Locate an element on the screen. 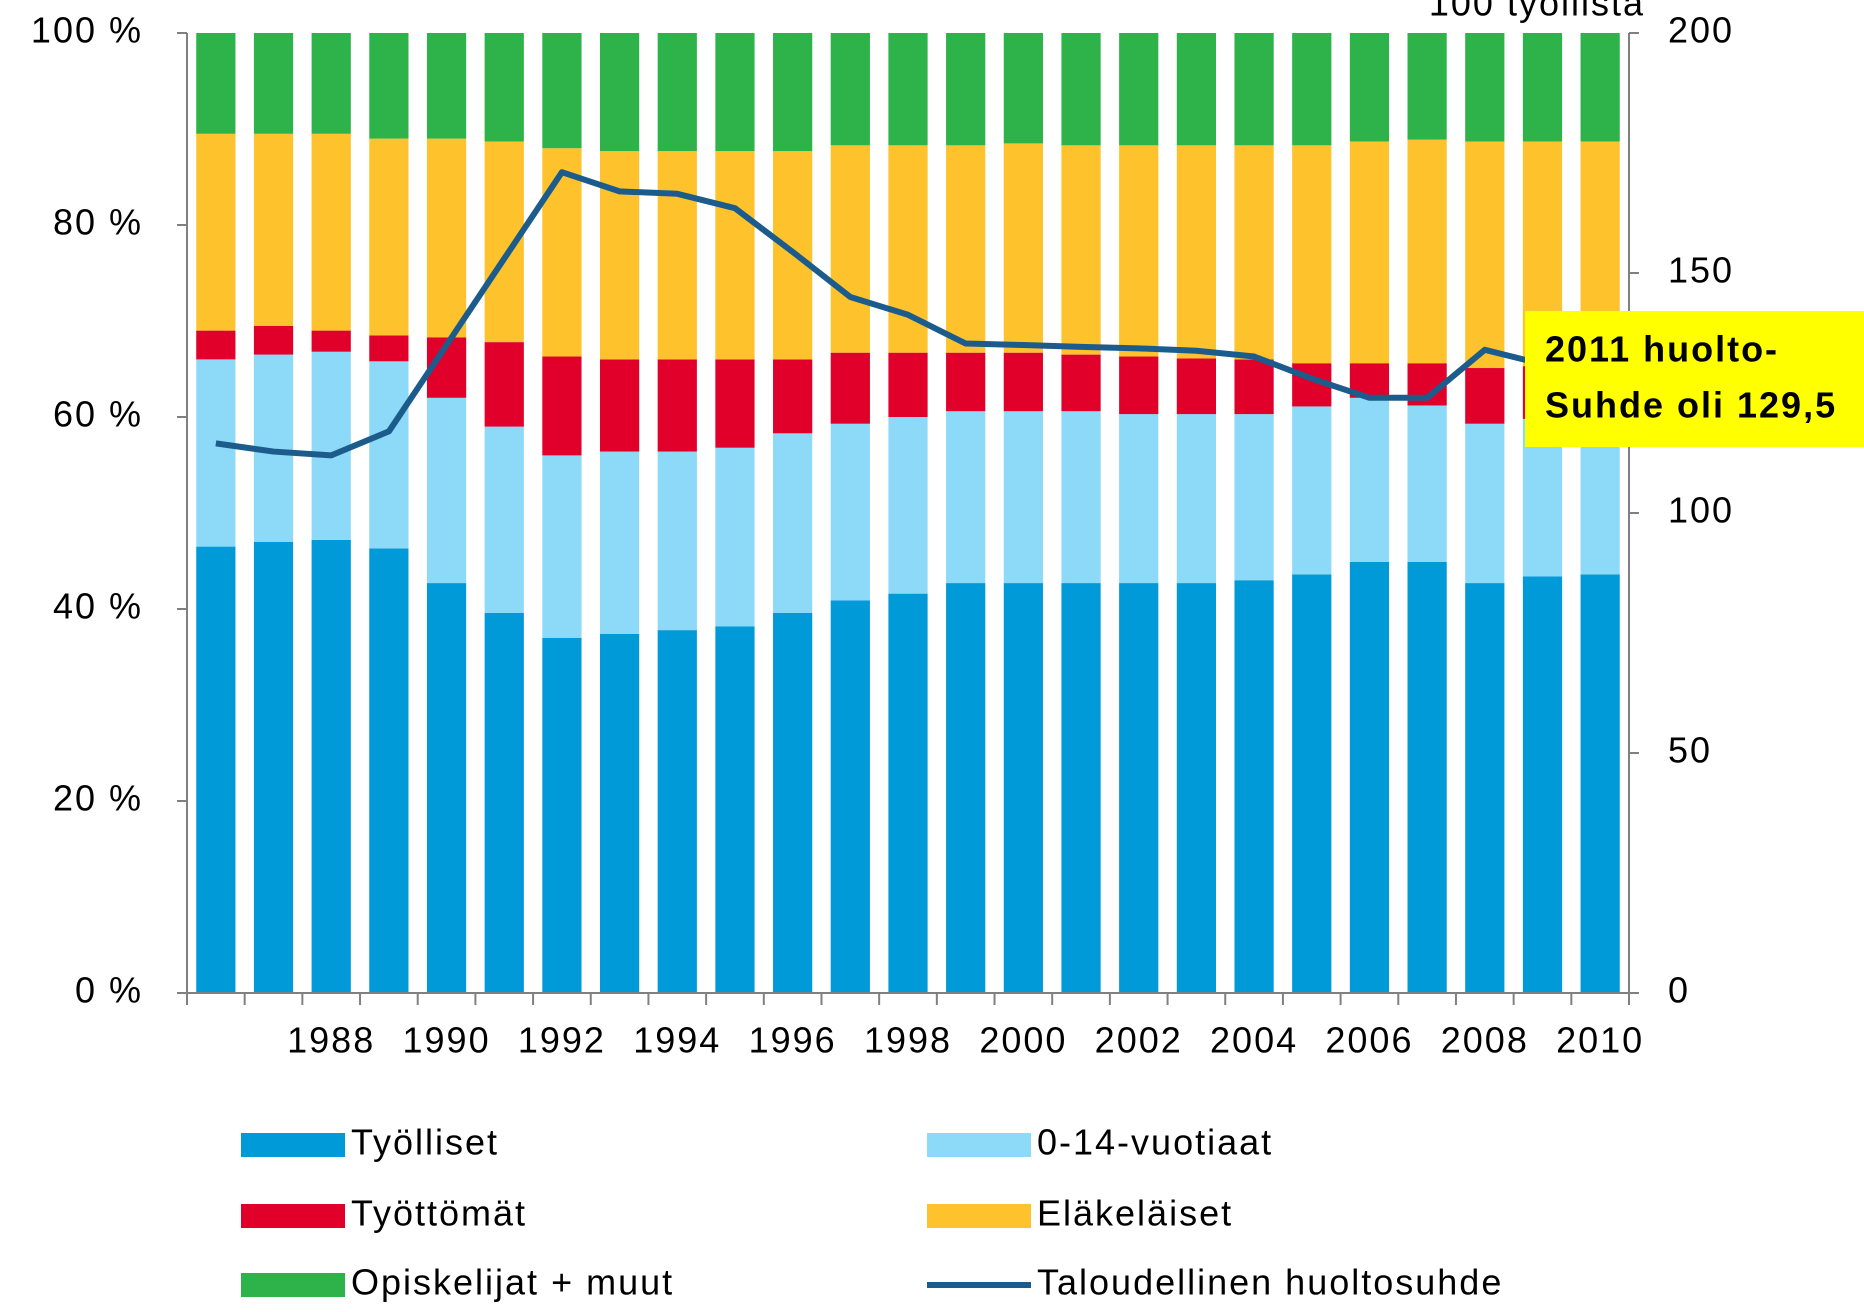 This screenshot has width=1864, height=1312. y2-tick-label: 50 is located at coordinates (1690, 750).